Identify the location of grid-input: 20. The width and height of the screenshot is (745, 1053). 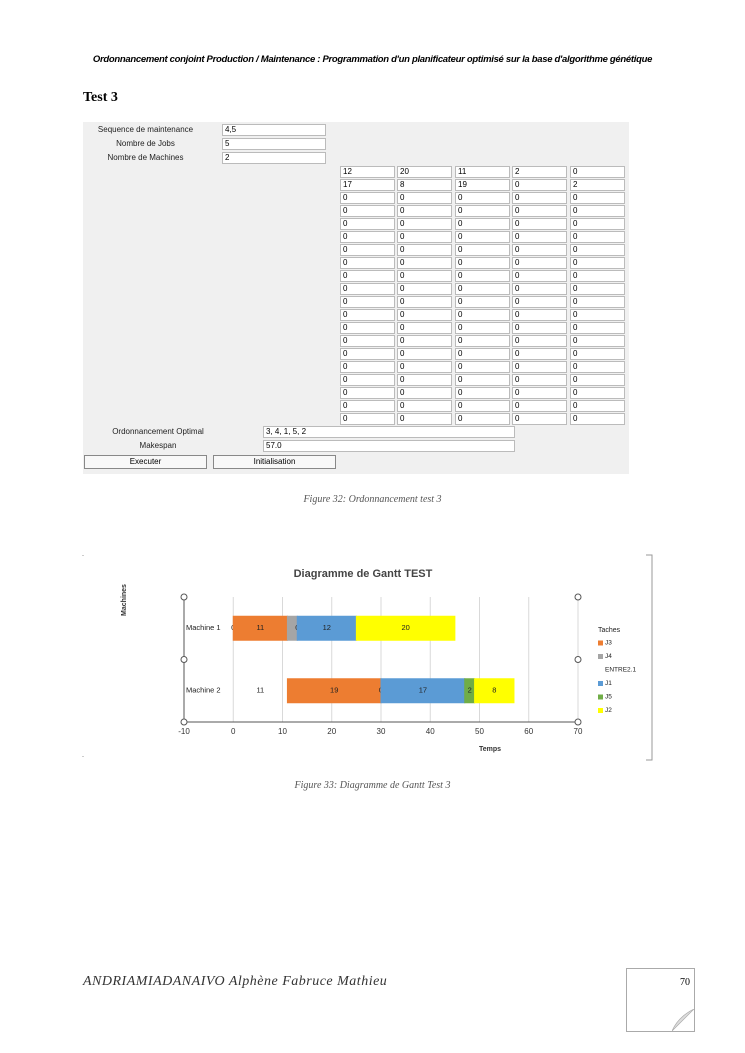
(424, 172).